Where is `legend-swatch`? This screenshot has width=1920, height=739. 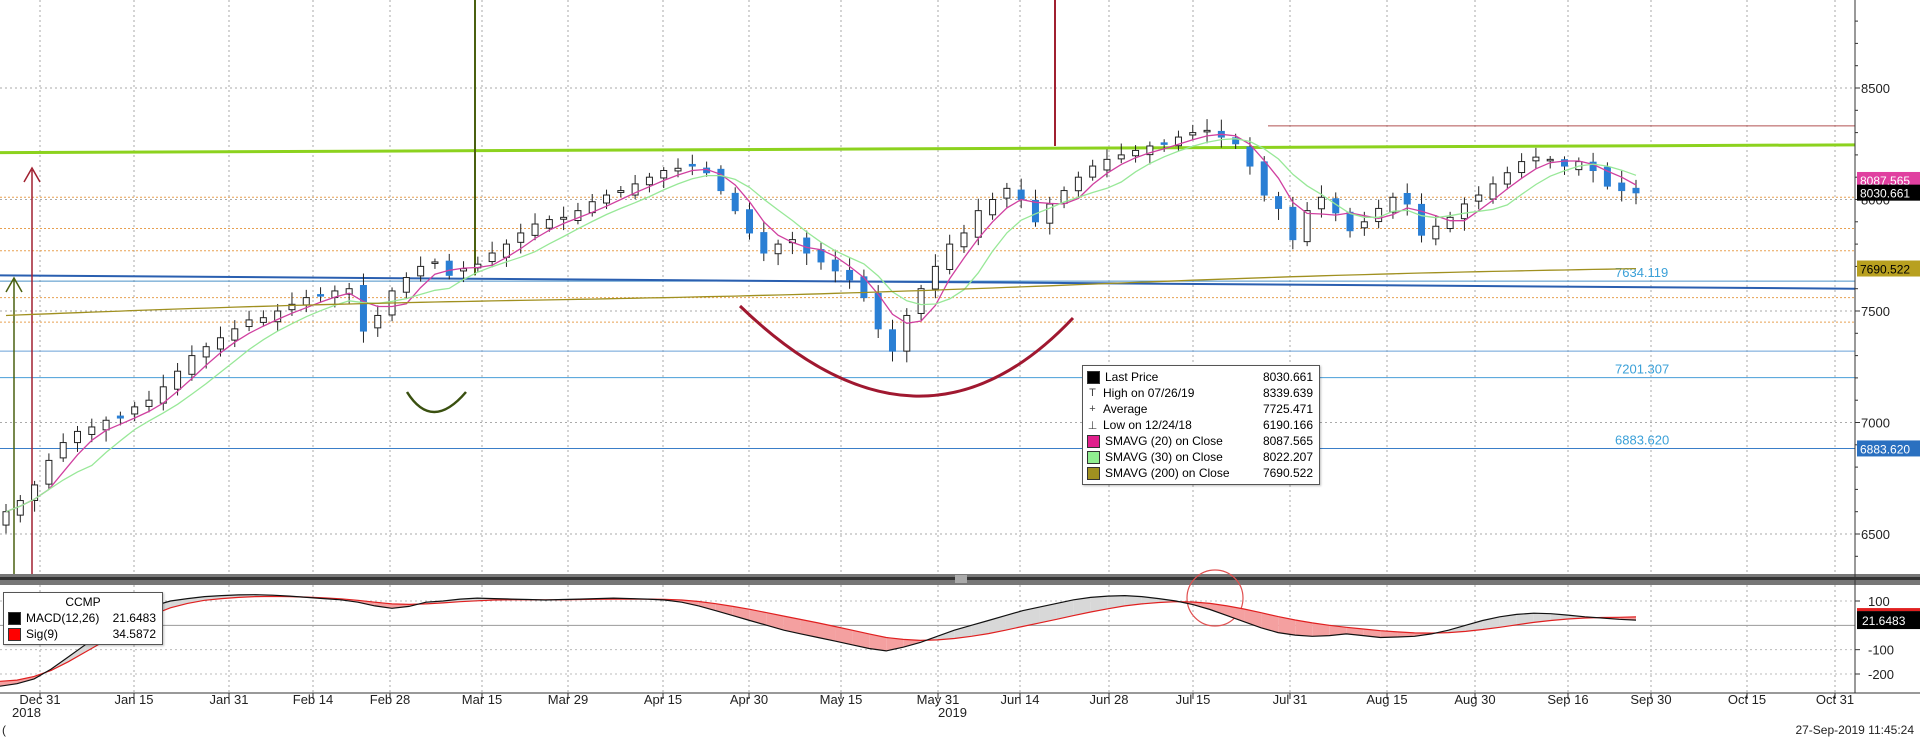
legend-swatch is located at coordinates (1093, 473).